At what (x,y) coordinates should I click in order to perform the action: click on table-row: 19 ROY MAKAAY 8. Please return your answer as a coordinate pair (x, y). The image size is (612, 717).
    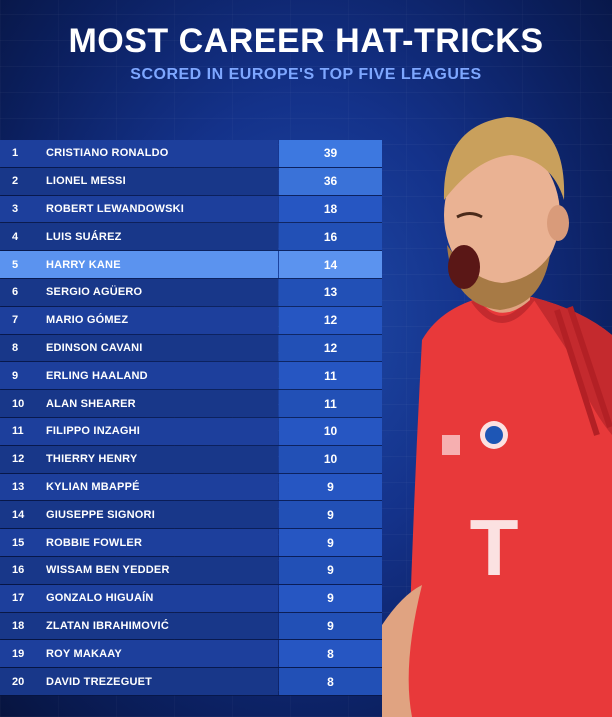
    Looking at the image, I should click on (191, 654).